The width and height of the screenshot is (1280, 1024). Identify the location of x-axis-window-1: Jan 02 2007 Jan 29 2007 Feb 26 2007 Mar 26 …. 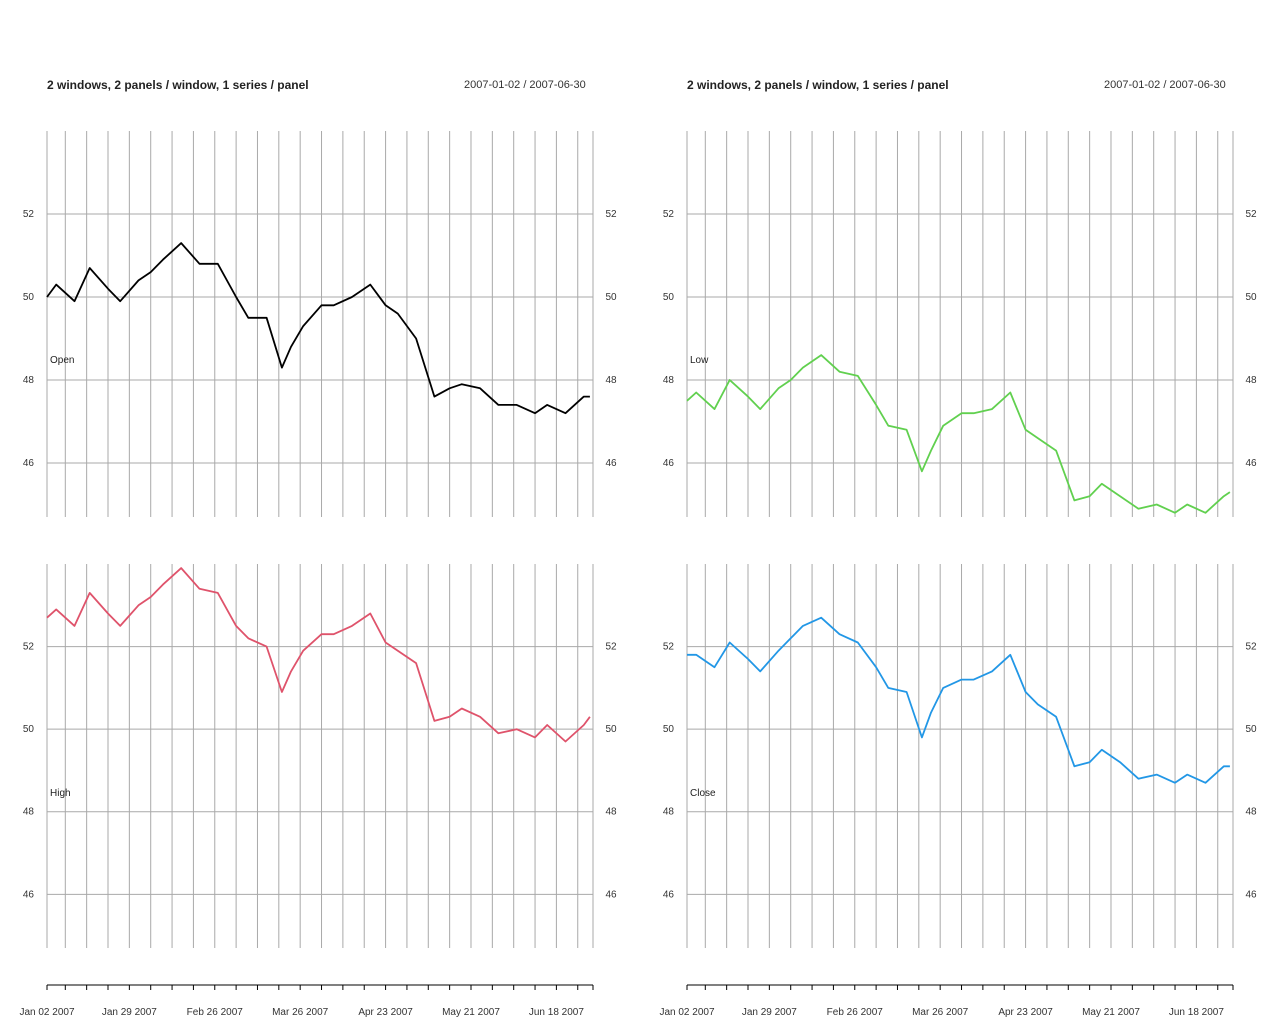
(306, 1001).